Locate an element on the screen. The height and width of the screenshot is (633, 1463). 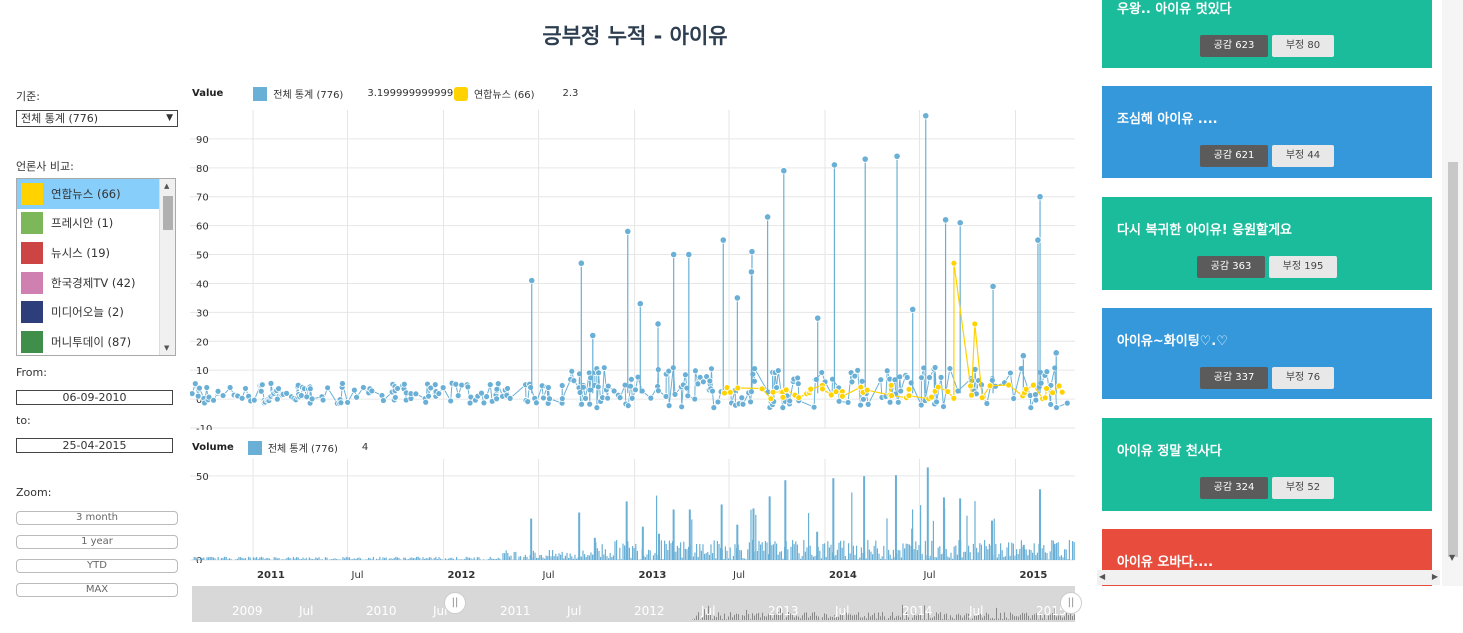
navigator-left-handle: || is located at coordinates (455, 603).